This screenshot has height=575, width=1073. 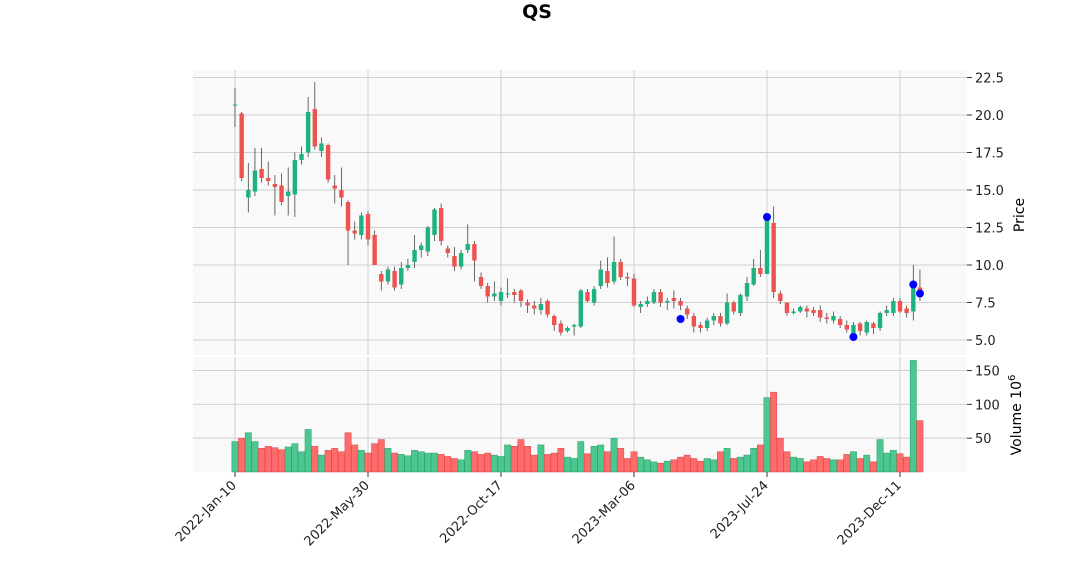 I want to click on signal-markers, so click(x=800, y=277).